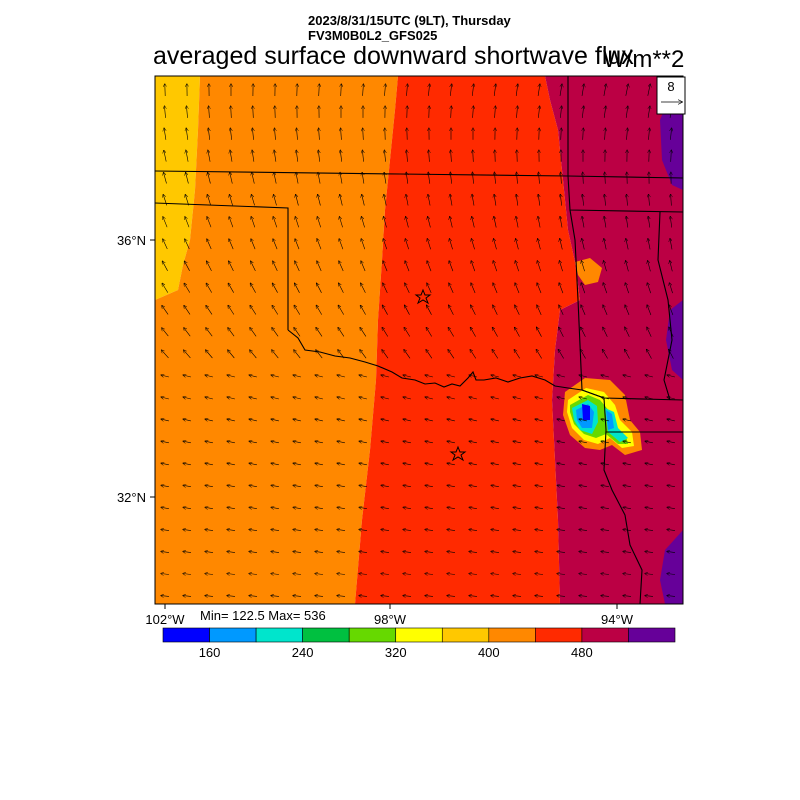  Describe the element at coordinates (131, 497) in the screenshot. I see `lat-label-32n: 32°N` at that location.